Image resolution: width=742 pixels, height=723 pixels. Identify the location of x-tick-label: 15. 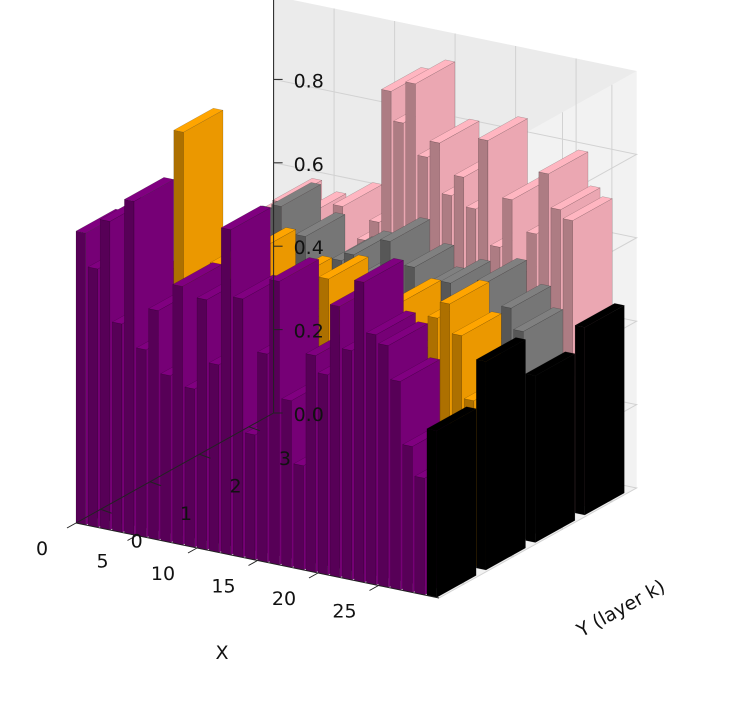
(223, 587).